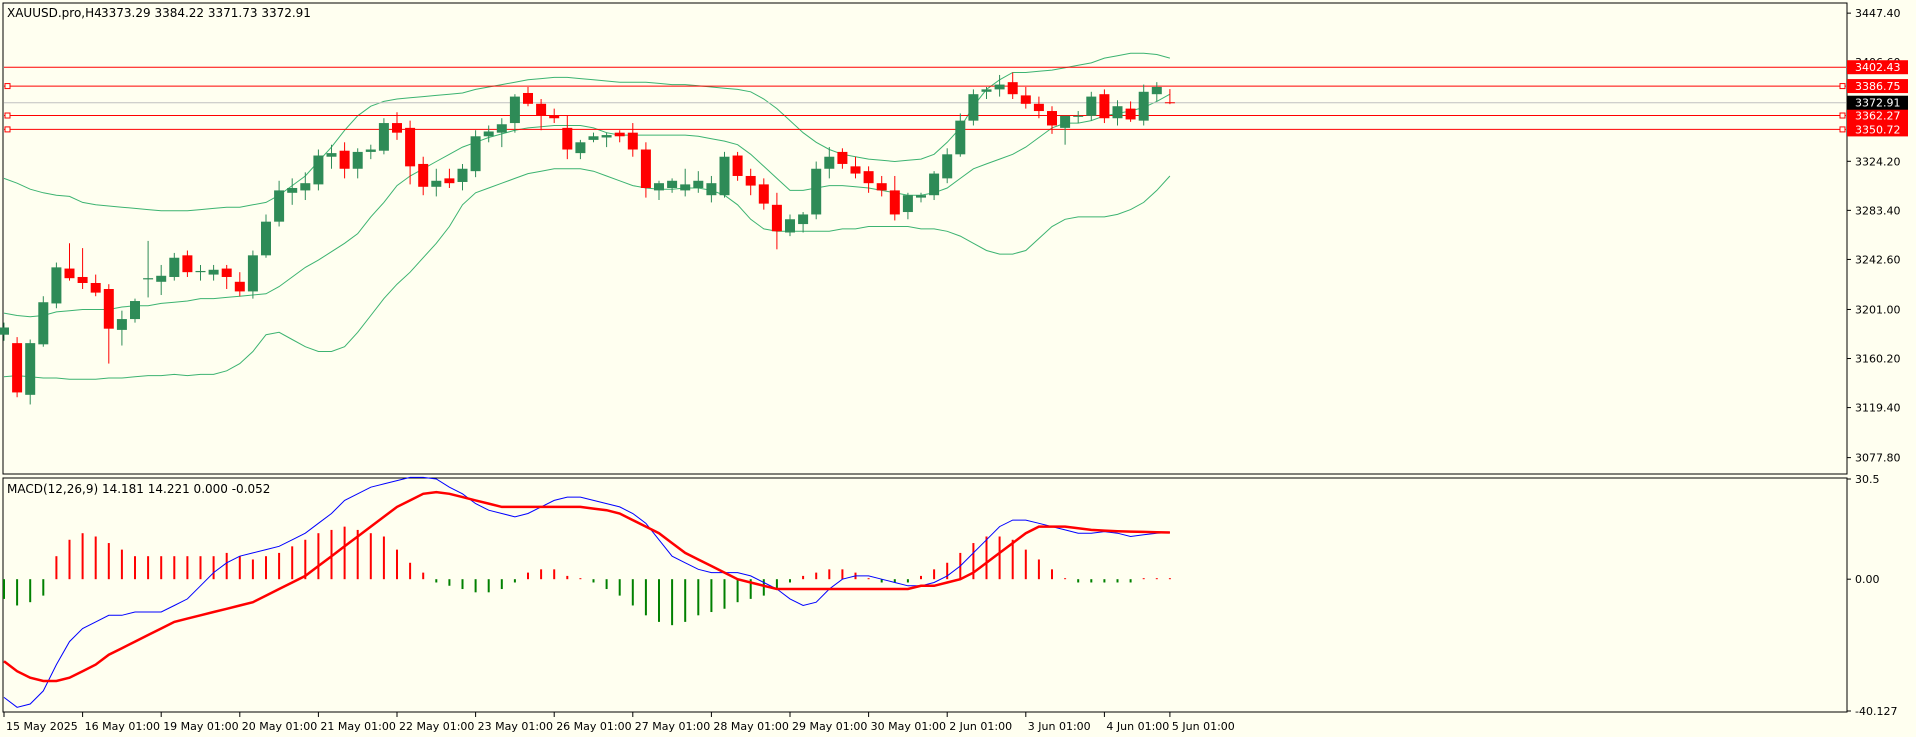  What do you see at coordinates (515, 726) in the screenshot?
I see `time-tick-label: 23 May 01:00` at bounding box center [515, 726].